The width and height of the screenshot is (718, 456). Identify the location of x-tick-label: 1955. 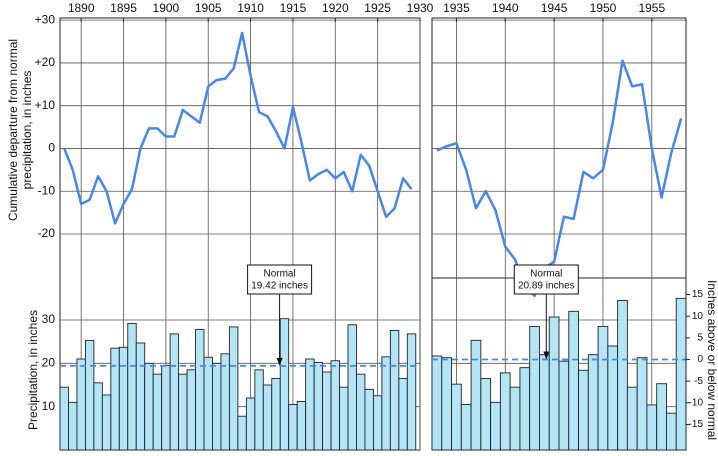
(651, 8).